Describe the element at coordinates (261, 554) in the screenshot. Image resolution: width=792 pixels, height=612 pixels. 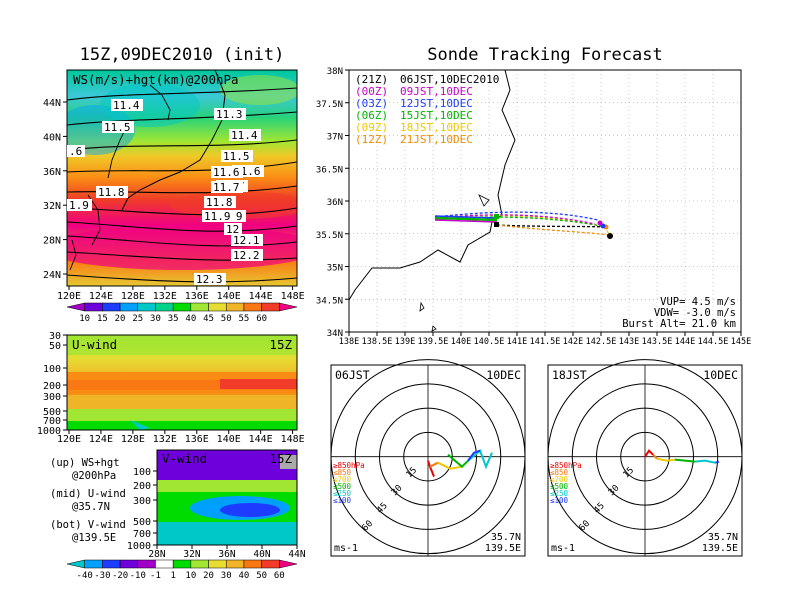
I see `x-tick-label: 40N` at that location.